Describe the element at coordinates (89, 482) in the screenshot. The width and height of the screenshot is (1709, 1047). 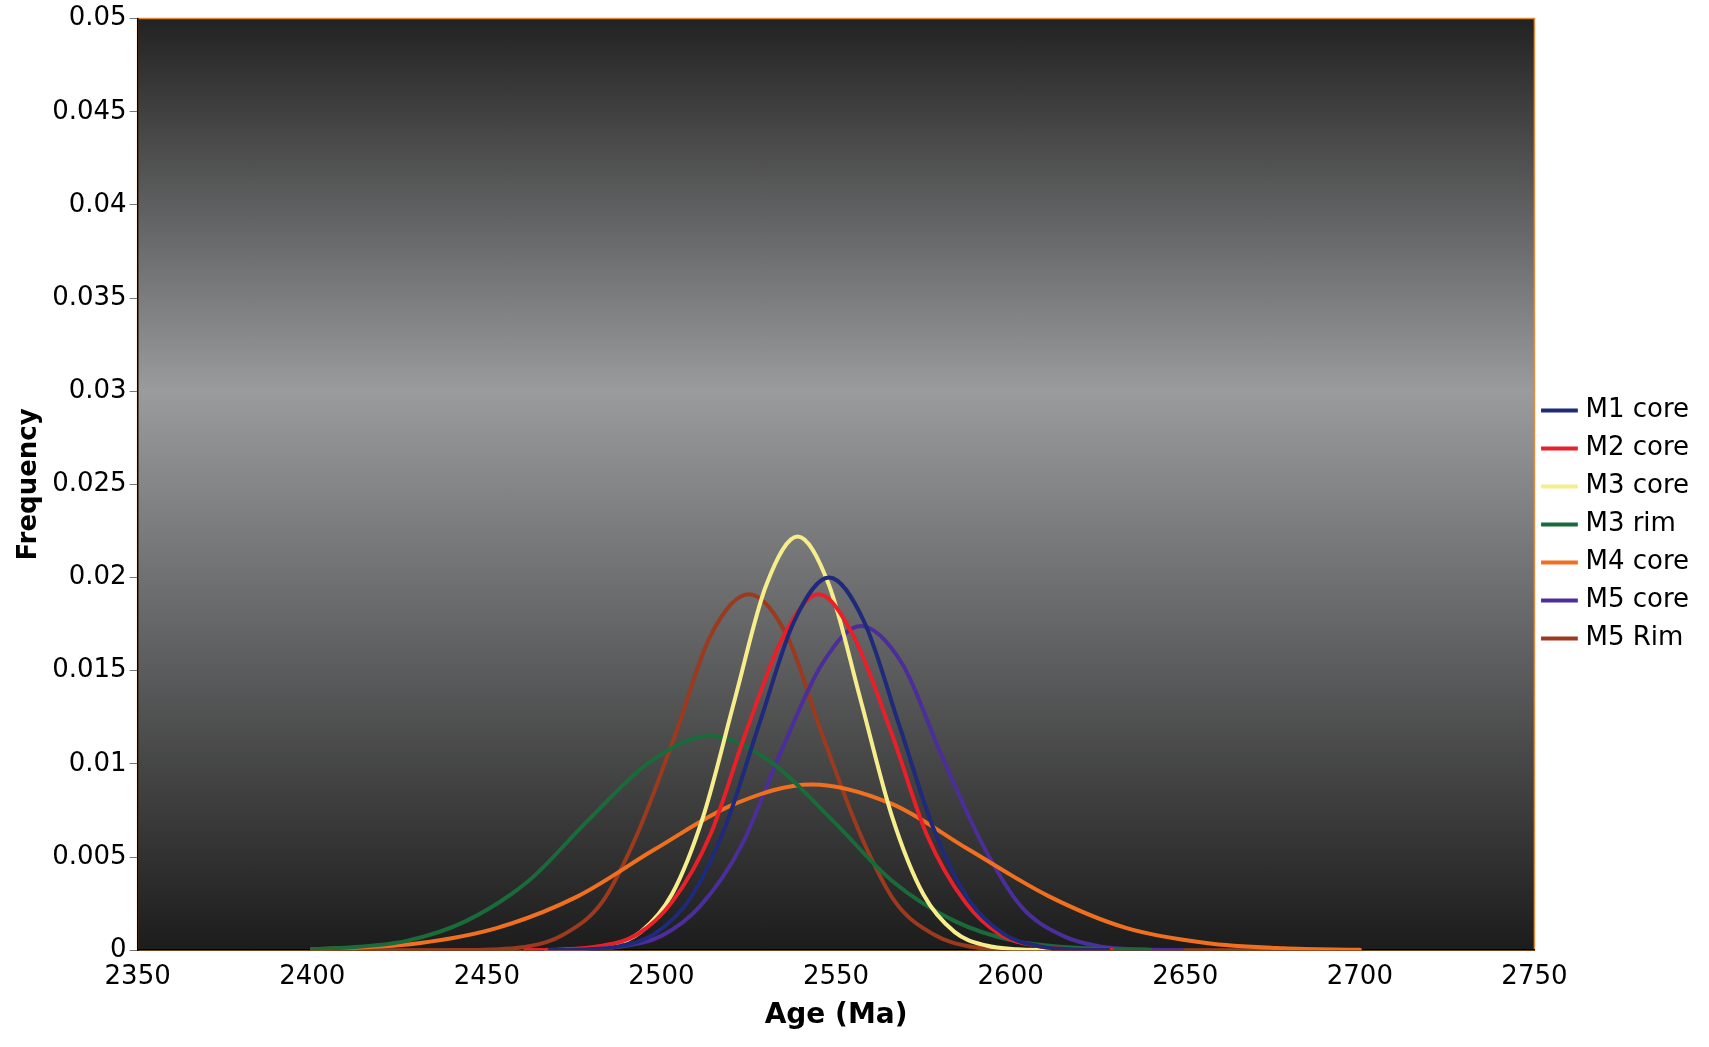
I see `y-tick-label: 0.025` at that location.